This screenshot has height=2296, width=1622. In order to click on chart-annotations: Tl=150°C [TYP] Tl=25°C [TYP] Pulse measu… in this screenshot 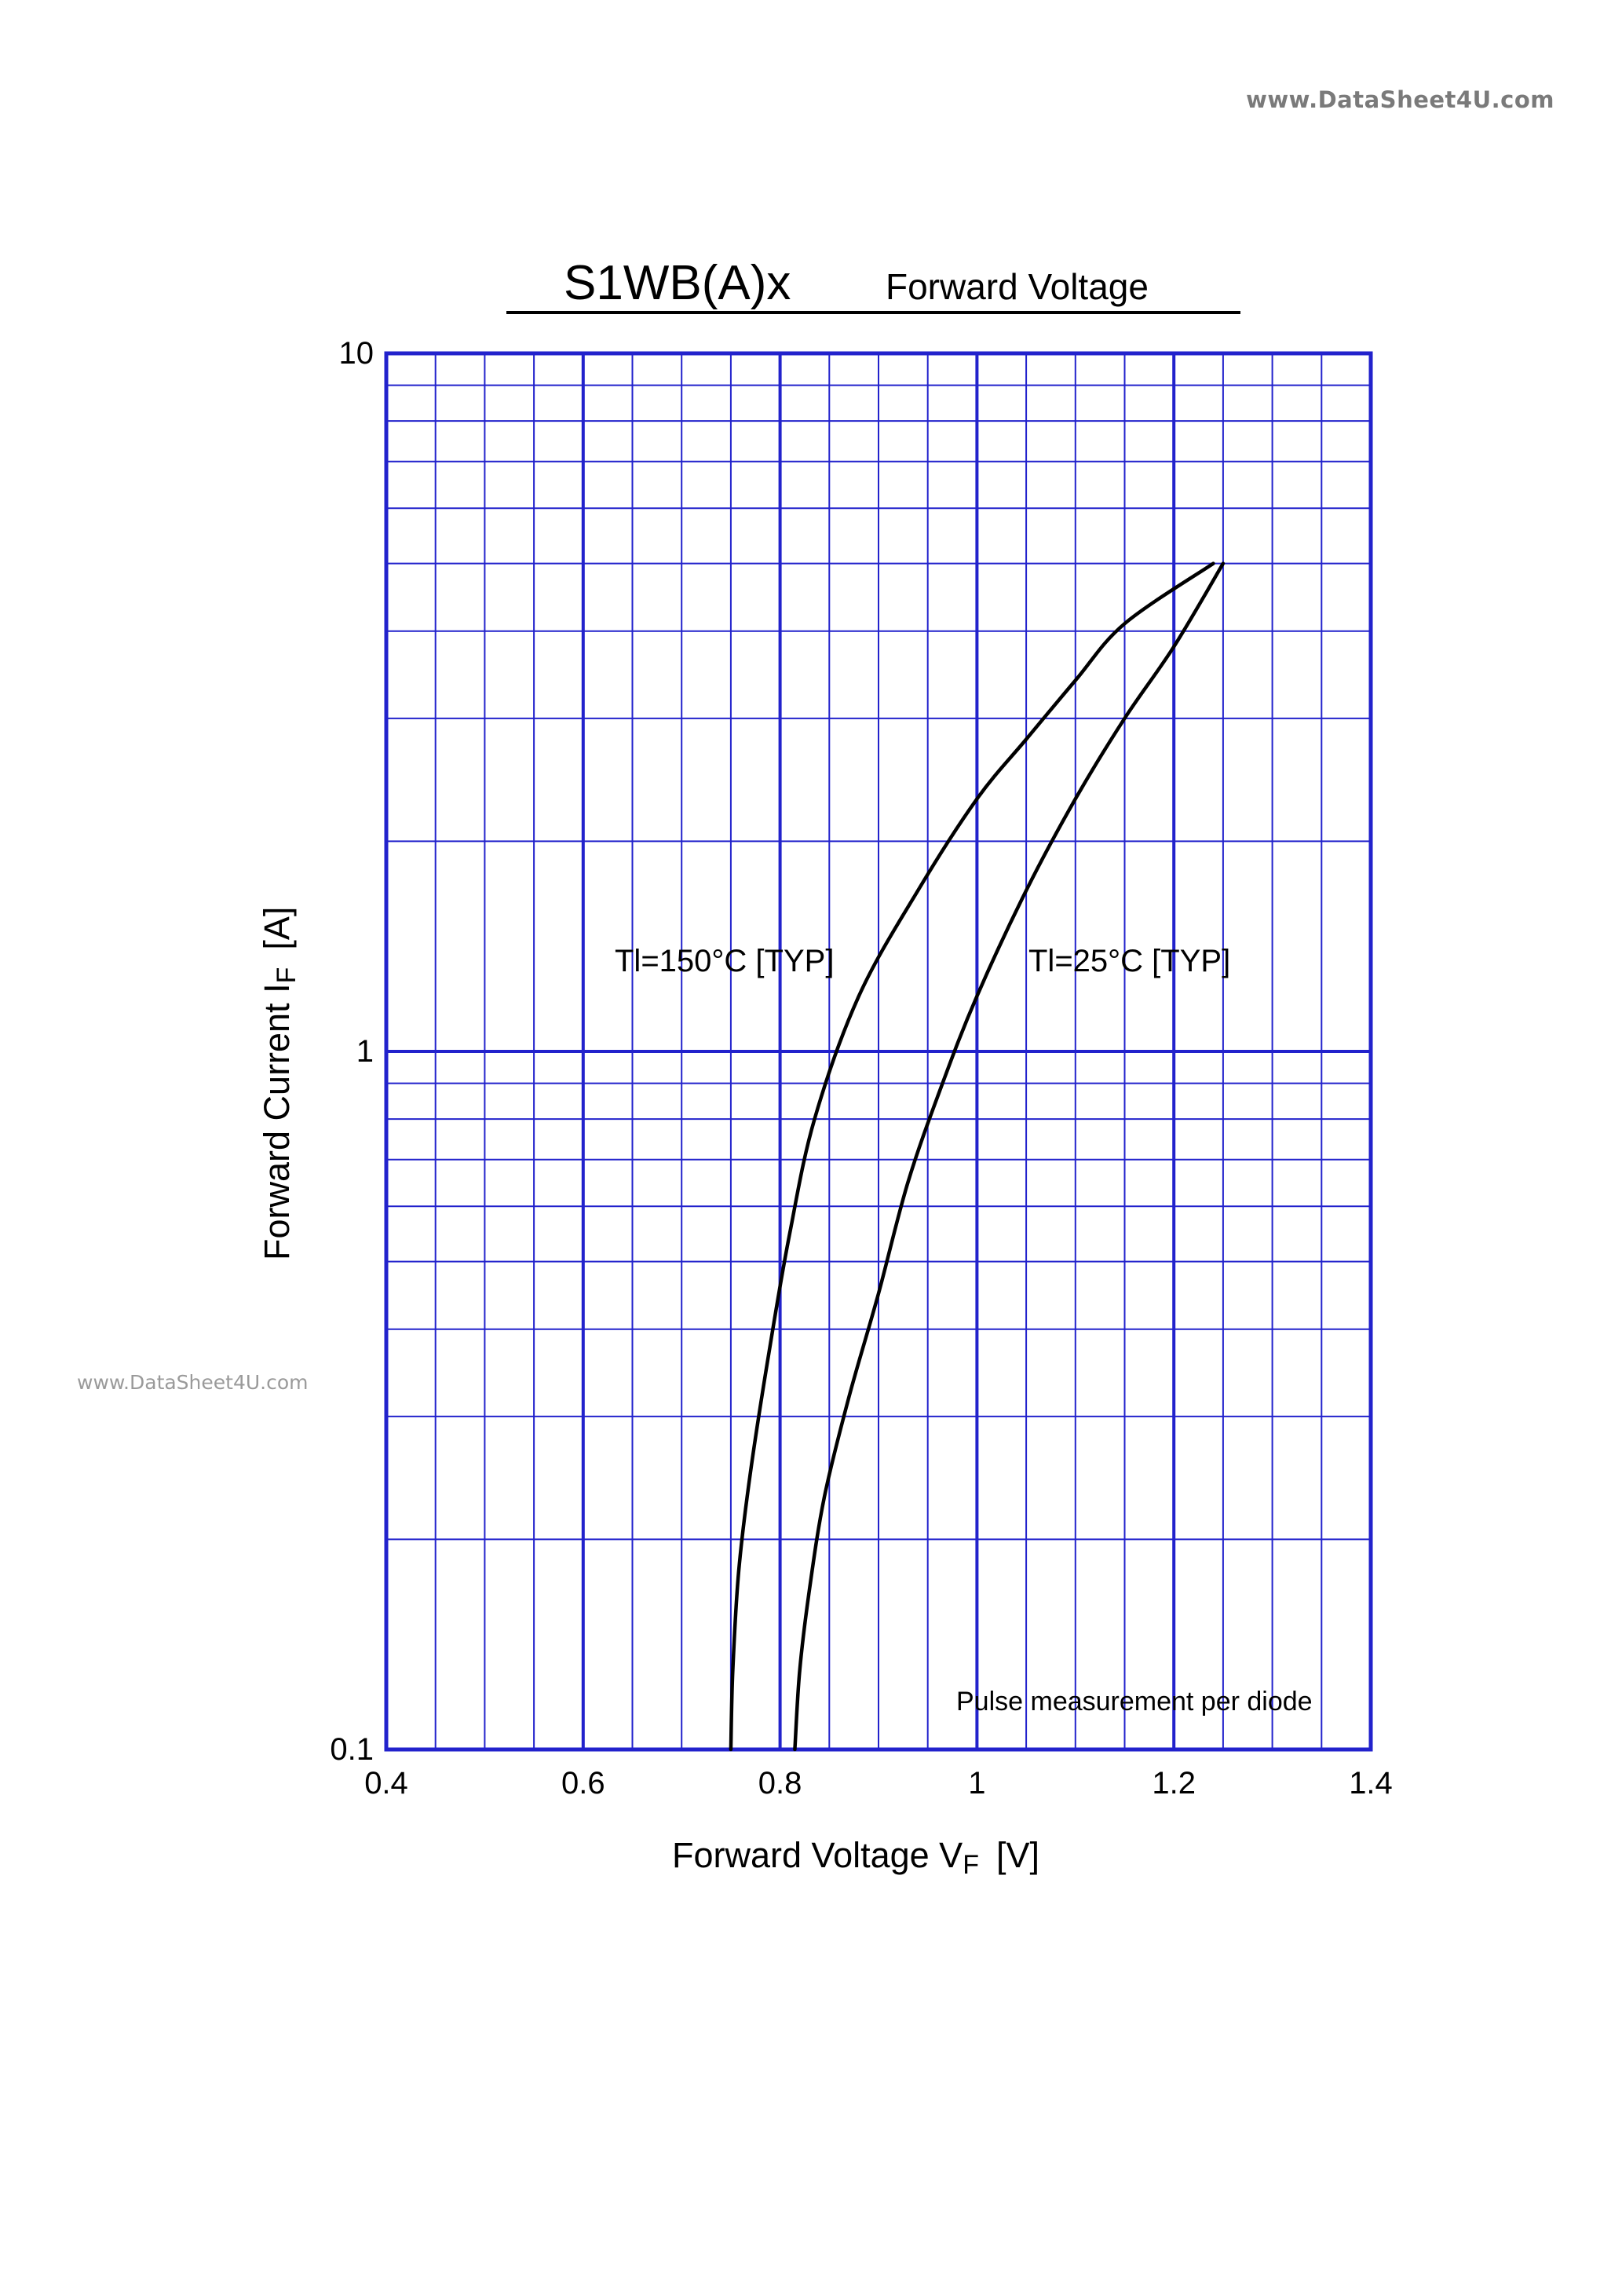, I will do `click(964, 1331)`.